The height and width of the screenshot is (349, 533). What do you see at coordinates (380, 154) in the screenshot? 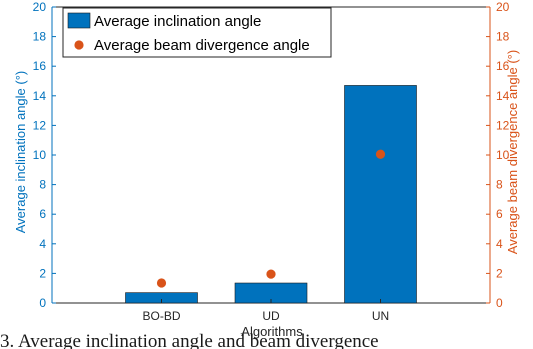
I see `point-un` at bounding box center [380, 154].